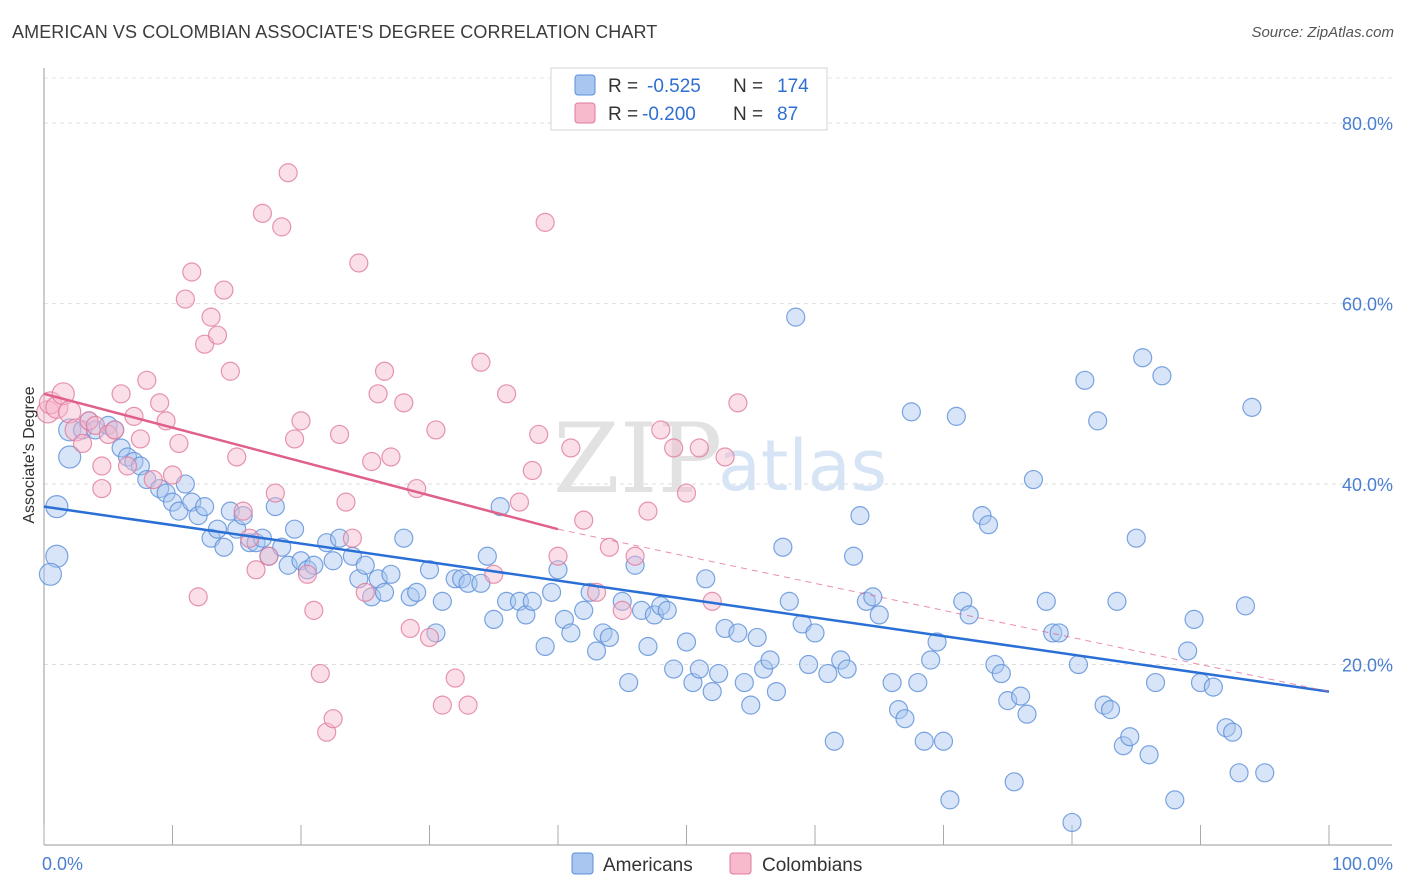  I want to click on legend-swatch-americans, so click(585, 85).